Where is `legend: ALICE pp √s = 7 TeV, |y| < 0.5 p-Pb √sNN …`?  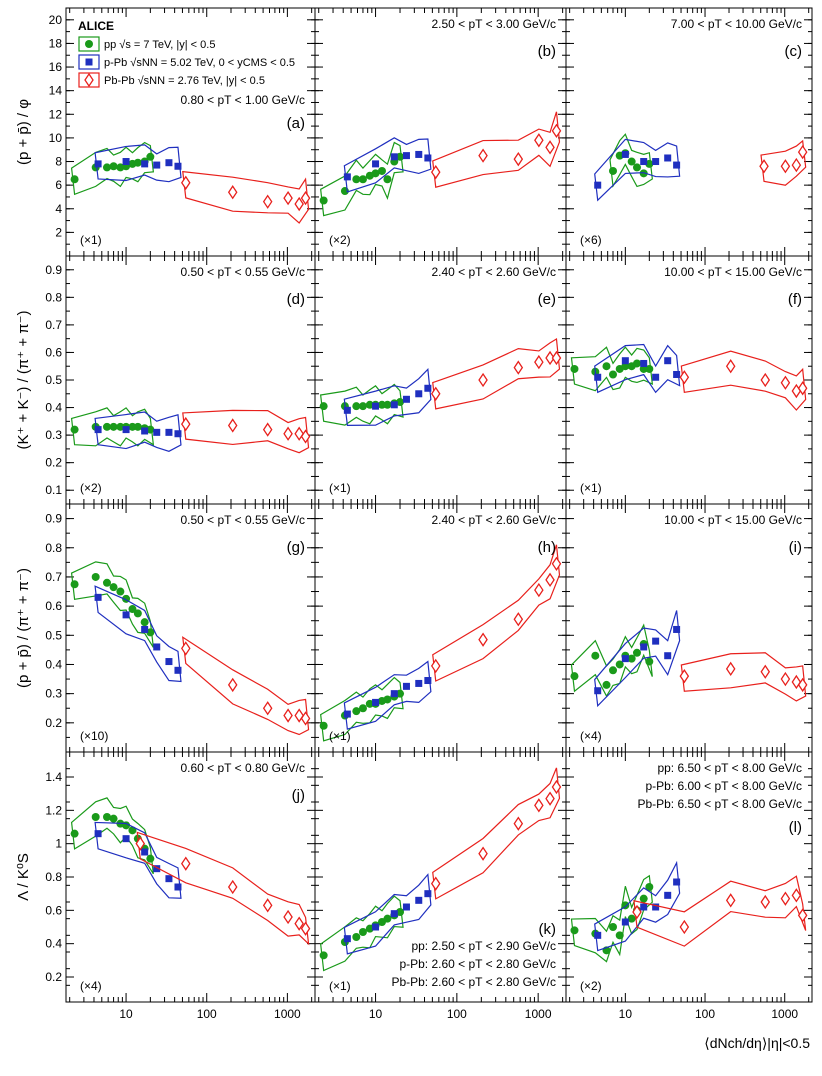
legend: ALICE pp √s = 7 TeV, |y| < 0.5 p-Pb √sNN … is located at coordinates (186, 53).